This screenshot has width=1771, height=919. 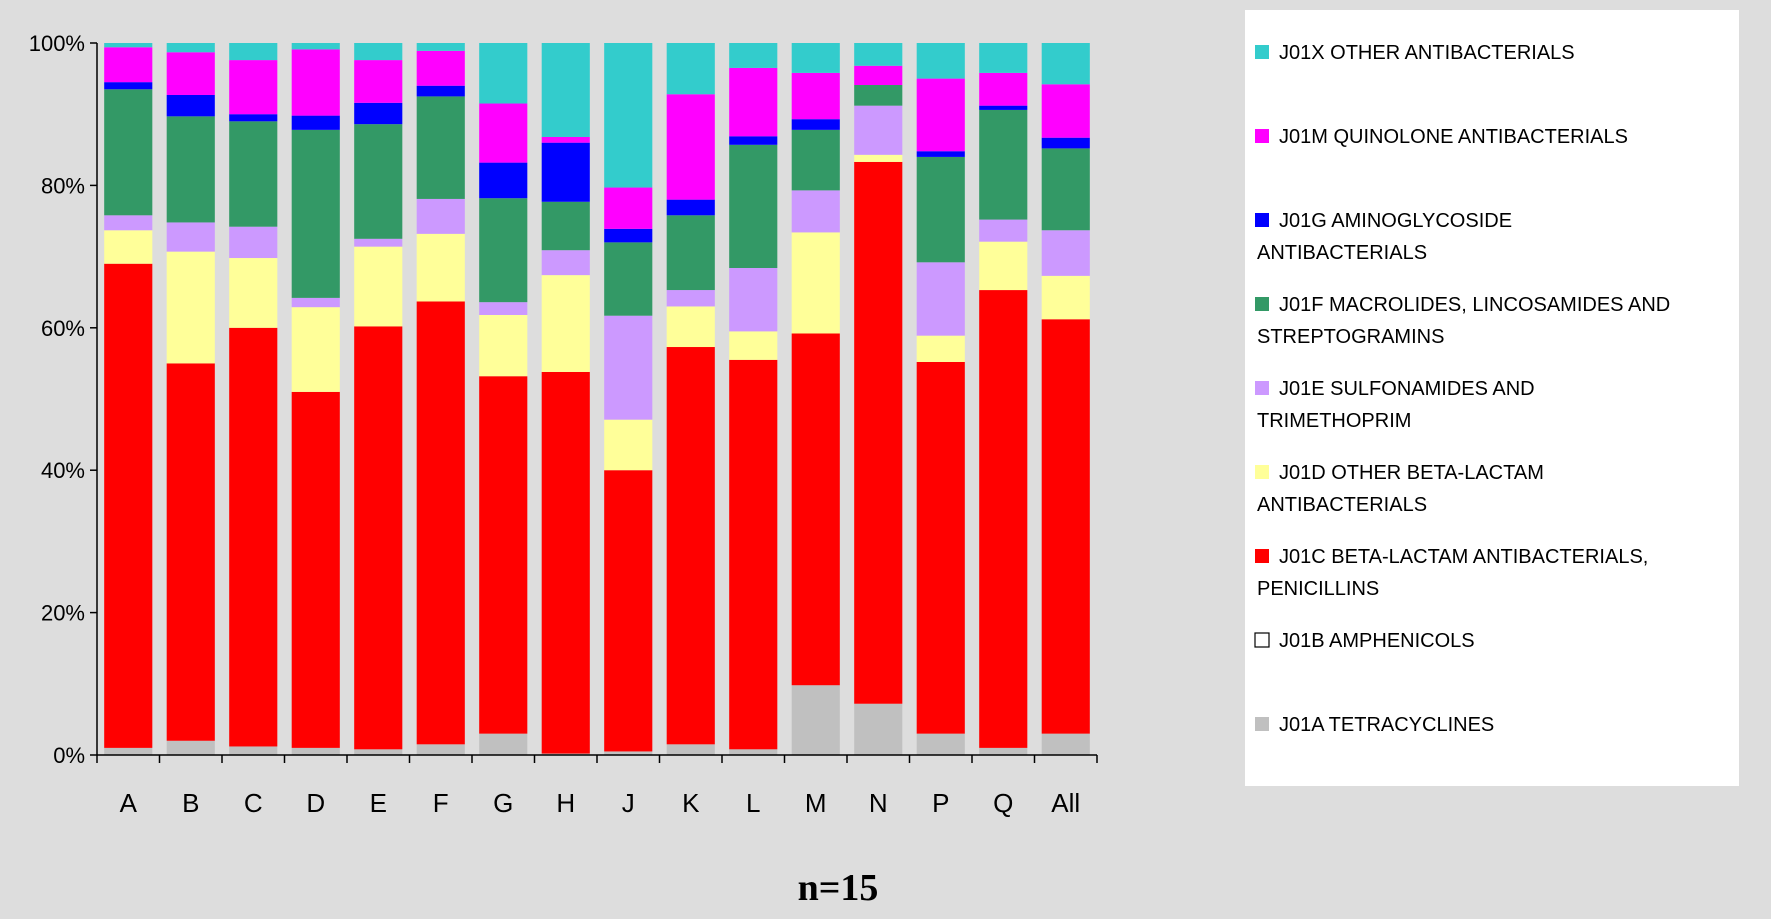 I want to click on legend-label: J01D OTHER BETA-LACTAM, so click(x=1411, y=473).